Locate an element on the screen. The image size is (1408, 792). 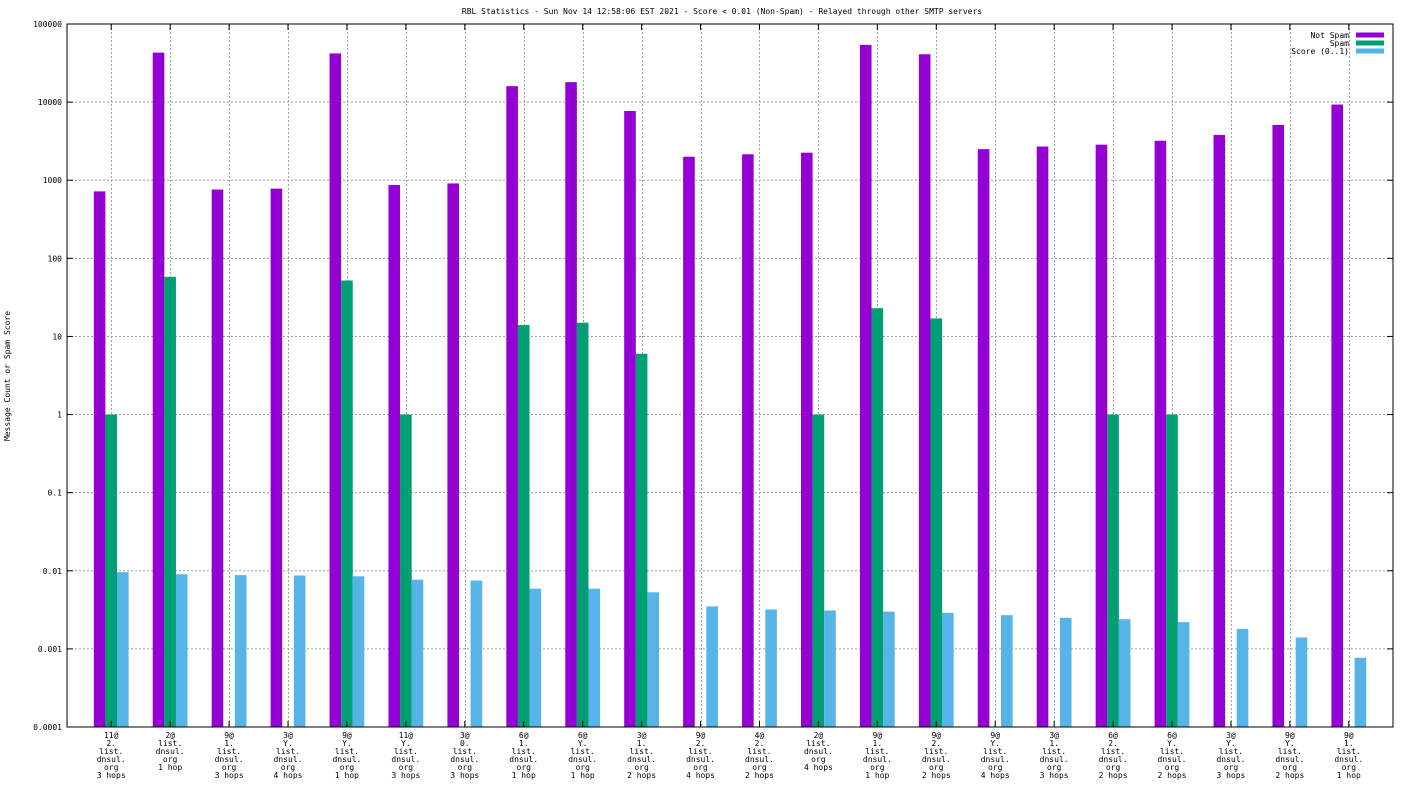
x-tick-label: 4@ 2. list. dnsul. org 2 hops is located at coordinates (759, 755).